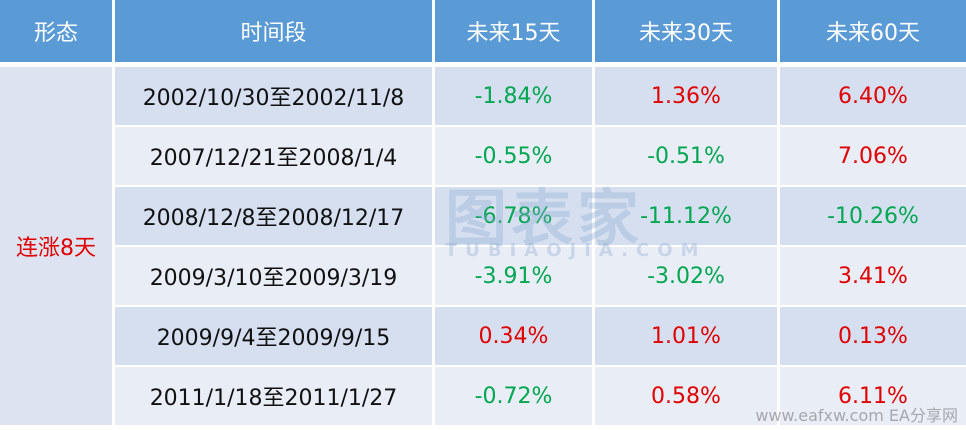 The height and width of the screenshot is (430, 966). I want to click on return-cell: 7.06%, so click(873, 156).